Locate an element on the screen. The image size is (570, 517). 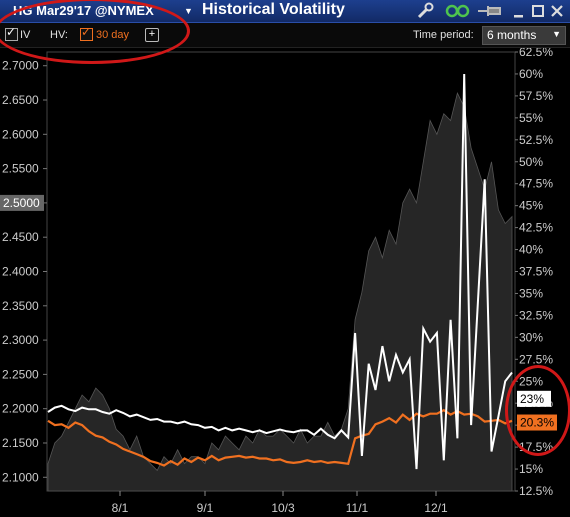
x-axis-tick-label: 12/1 is located at coordinates (436, 508).